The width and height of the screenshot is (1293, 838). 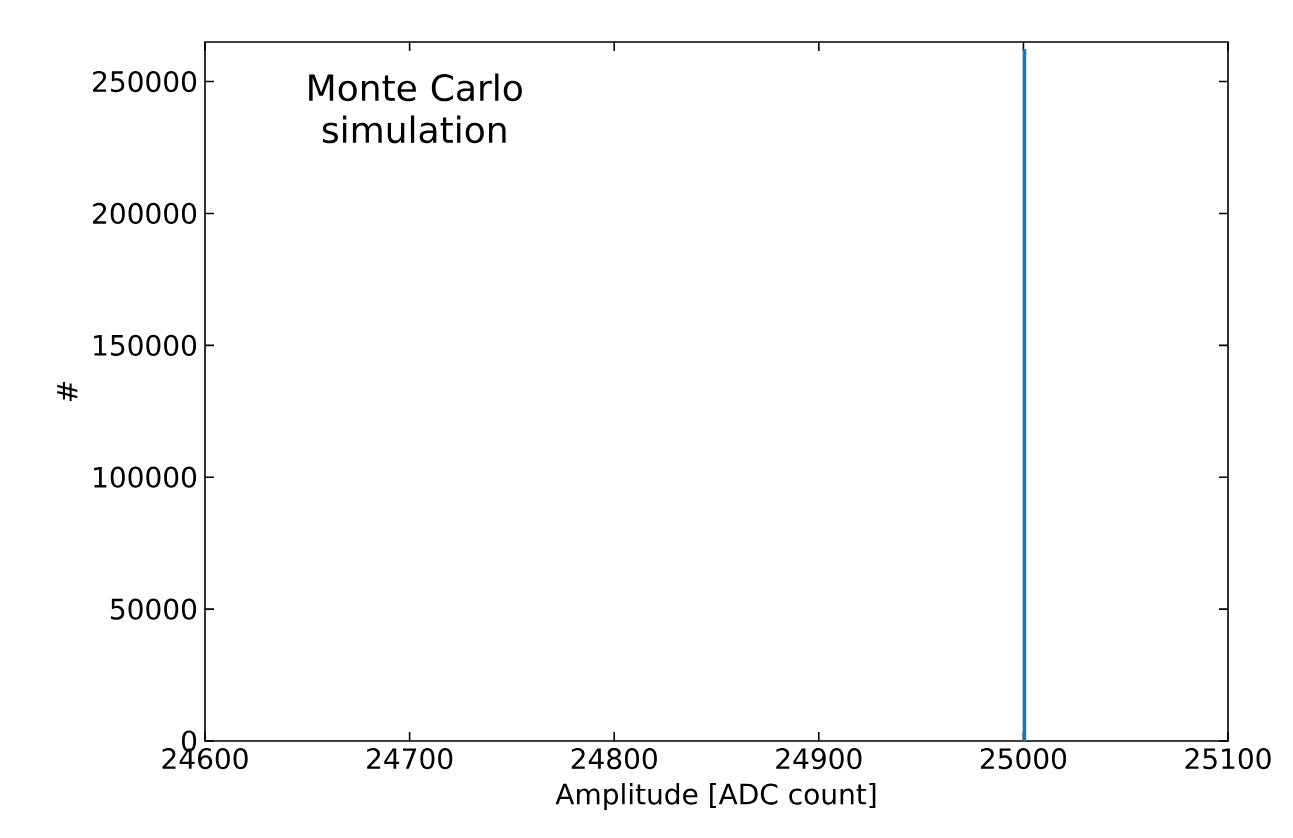 I want to click on x-tick-label: 24900, so click(x=819, y=759).